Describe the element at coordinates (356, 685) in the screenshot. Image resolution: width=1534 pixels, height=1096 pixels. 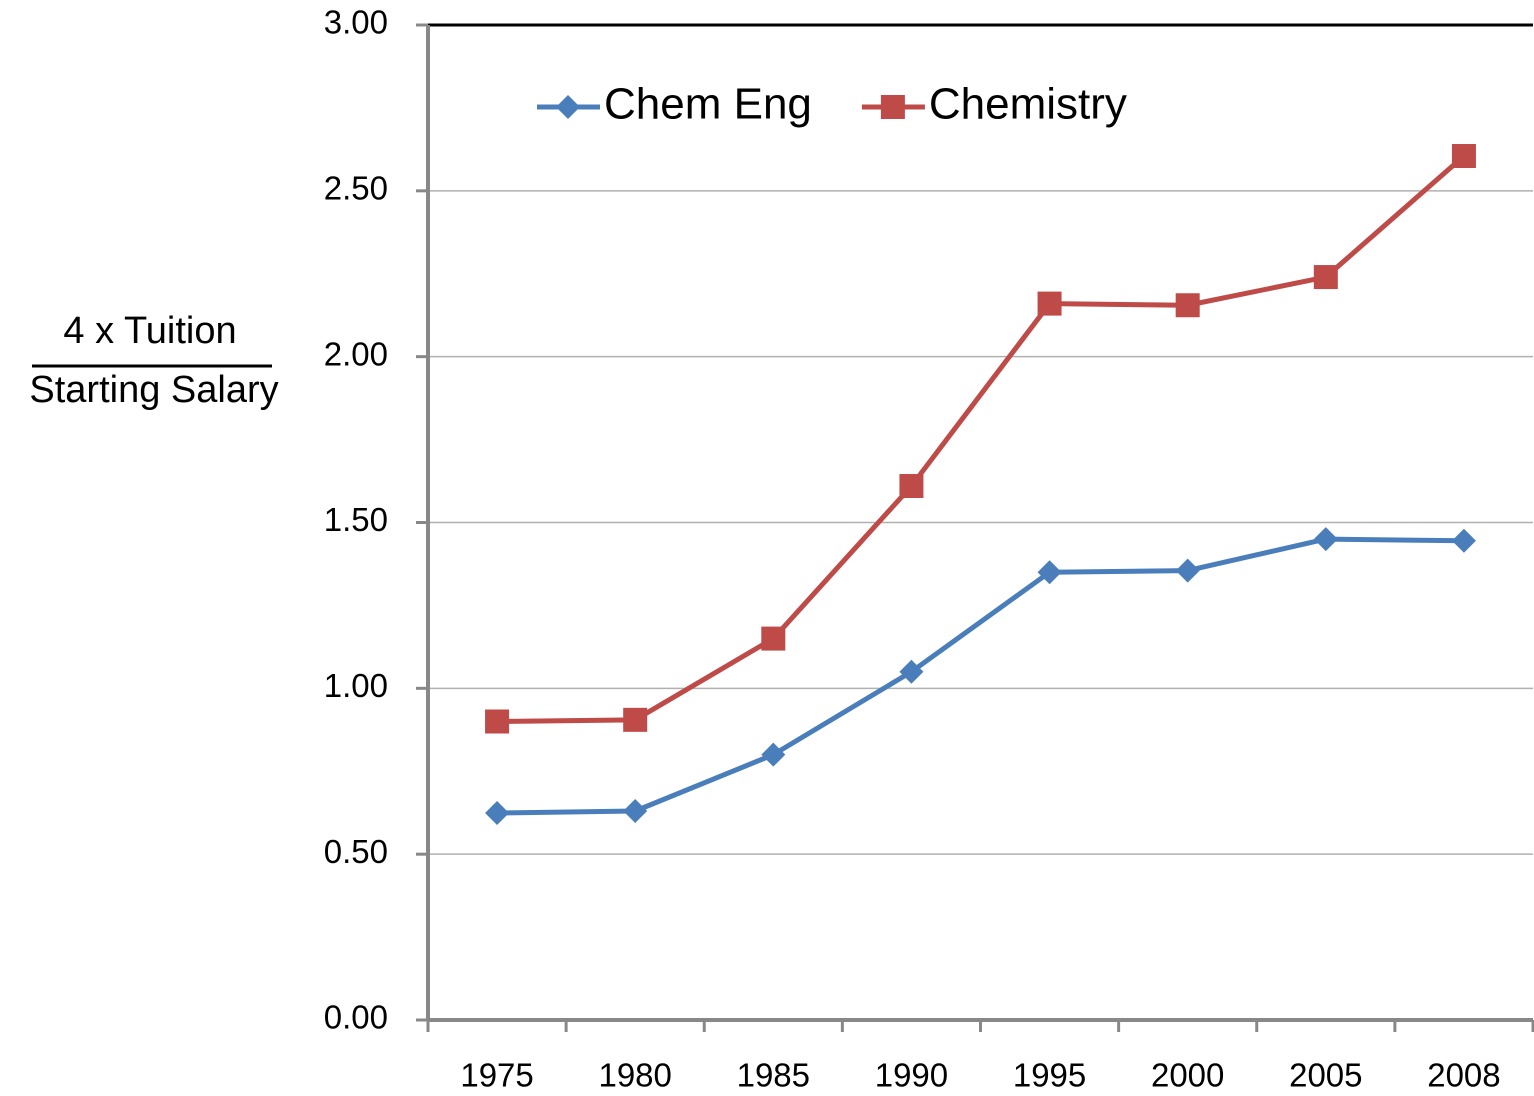
I see `y-tick-label: 1.00` at that location.